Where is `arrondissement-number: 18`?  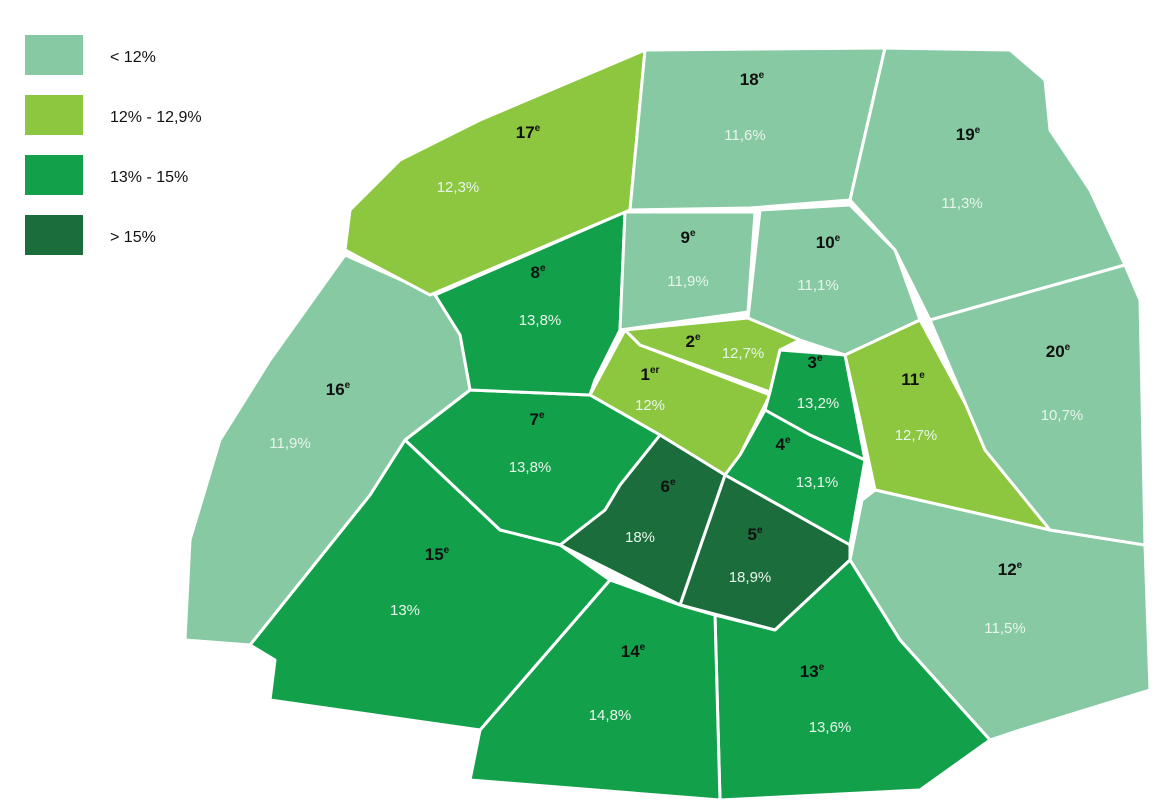
arrondissement-number: 18 is located at coordinates (749, 79).